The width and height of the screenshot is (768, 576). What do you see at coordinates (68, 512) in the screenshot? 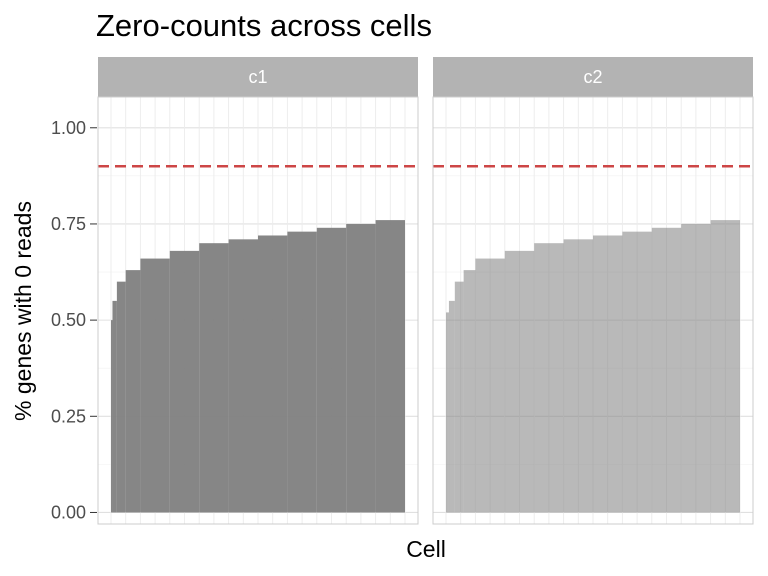
I see `y-tick-label: 0.00` at bounding box center [68, 512].